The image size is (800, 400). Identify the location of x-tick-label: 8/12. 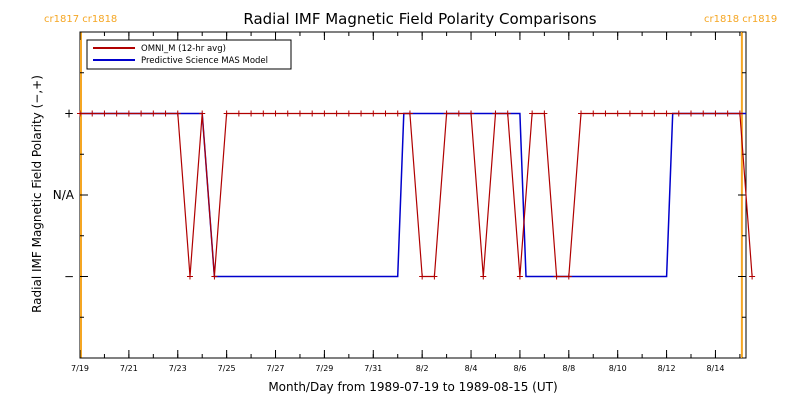
(667, 368).